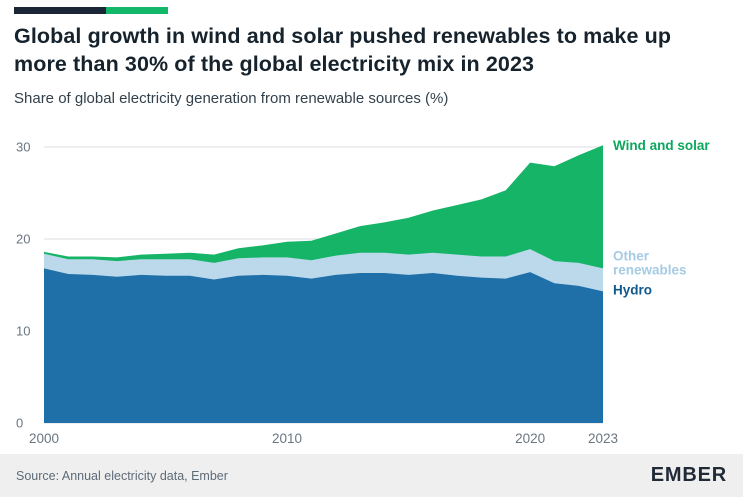  I want to click on y-tick-label: 30, so click(23, 147).